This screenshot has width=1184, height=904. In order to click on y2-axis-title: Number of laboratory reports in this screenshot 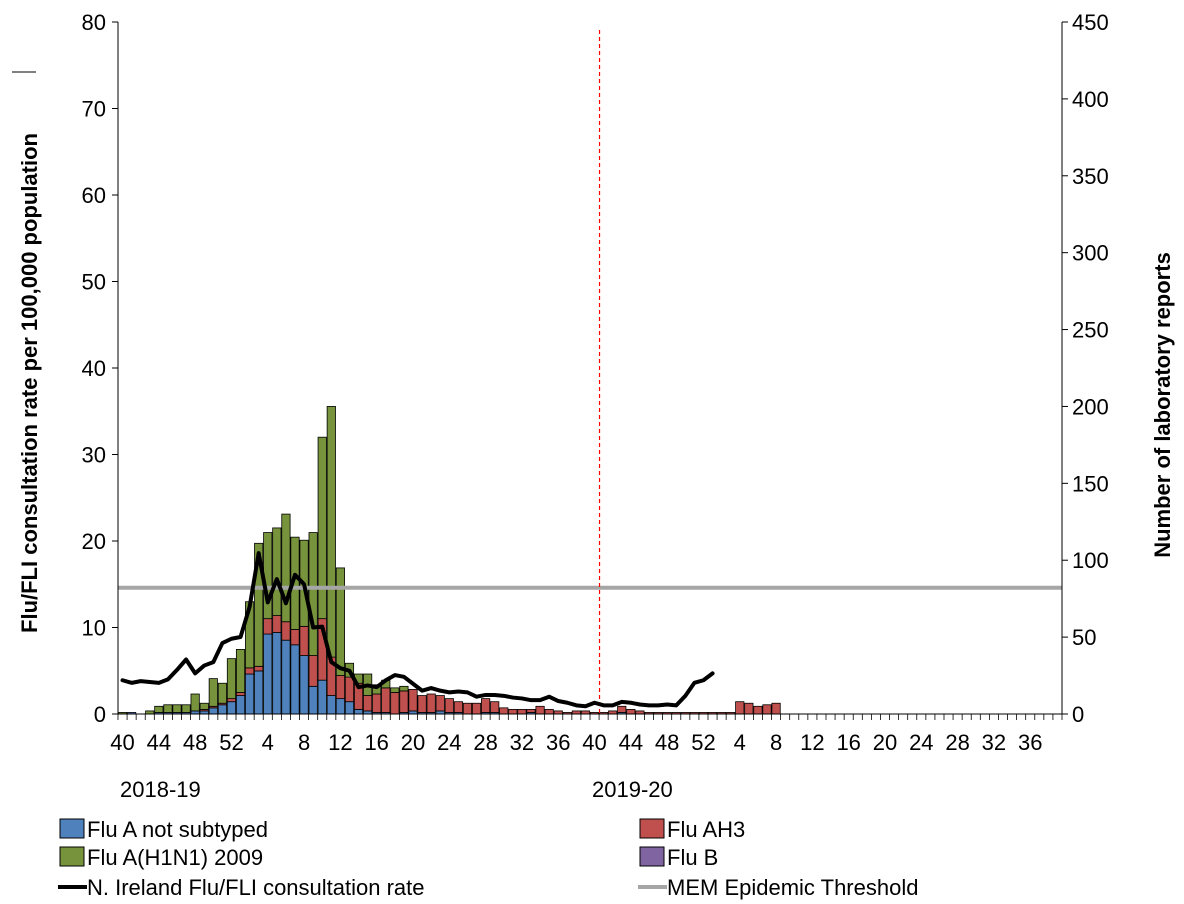, I will do `click(1162, 405)`.